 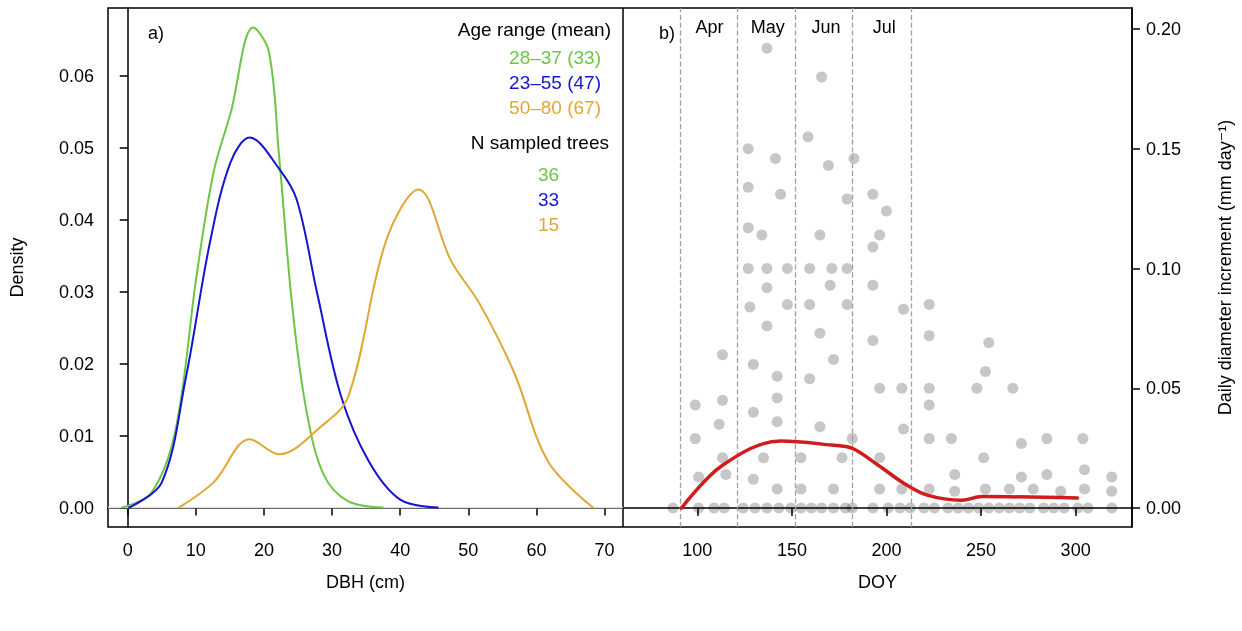 I want to click on y2-tick-label: 0.00, so click(x=1164, y=508).